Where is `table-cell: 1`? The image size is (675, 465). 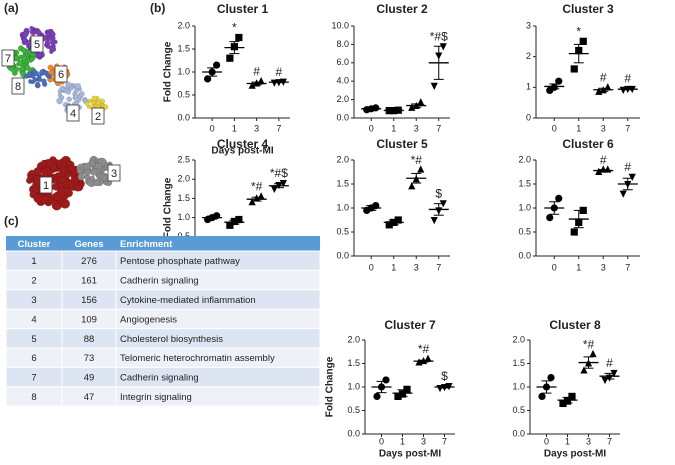 table-cell: 1 is located at coordinates (33, 261).